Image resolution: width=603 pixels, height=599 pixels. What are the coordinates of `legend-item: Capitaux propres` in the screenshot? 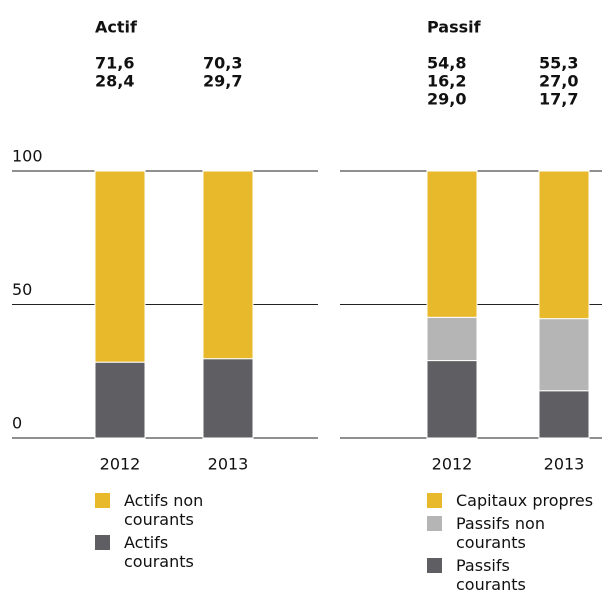 It's located at (510, 500).